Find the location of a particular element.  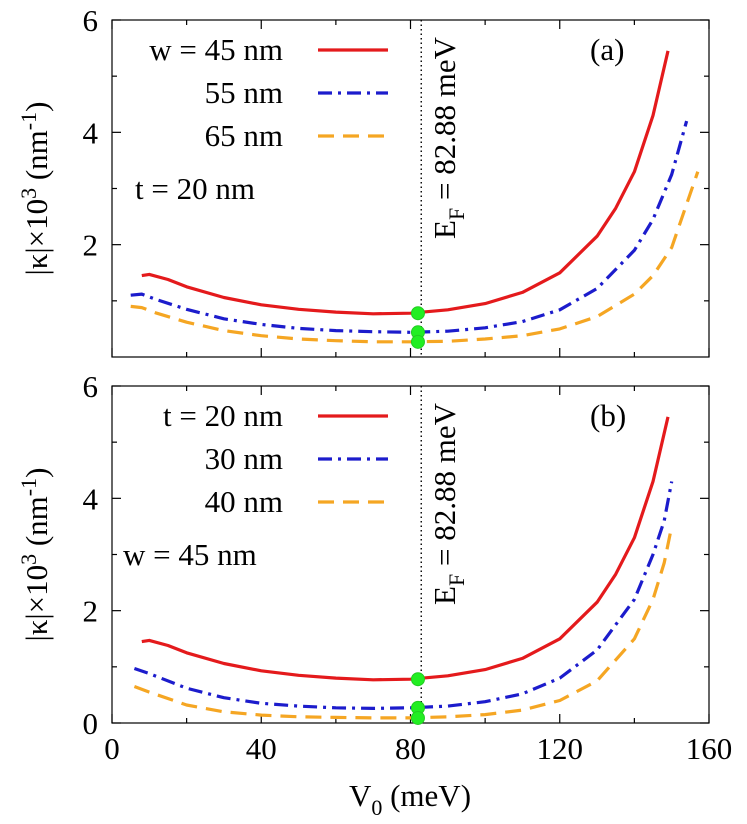

legend-entry-label: w = 45 nm is located at coordinates (216, 49).